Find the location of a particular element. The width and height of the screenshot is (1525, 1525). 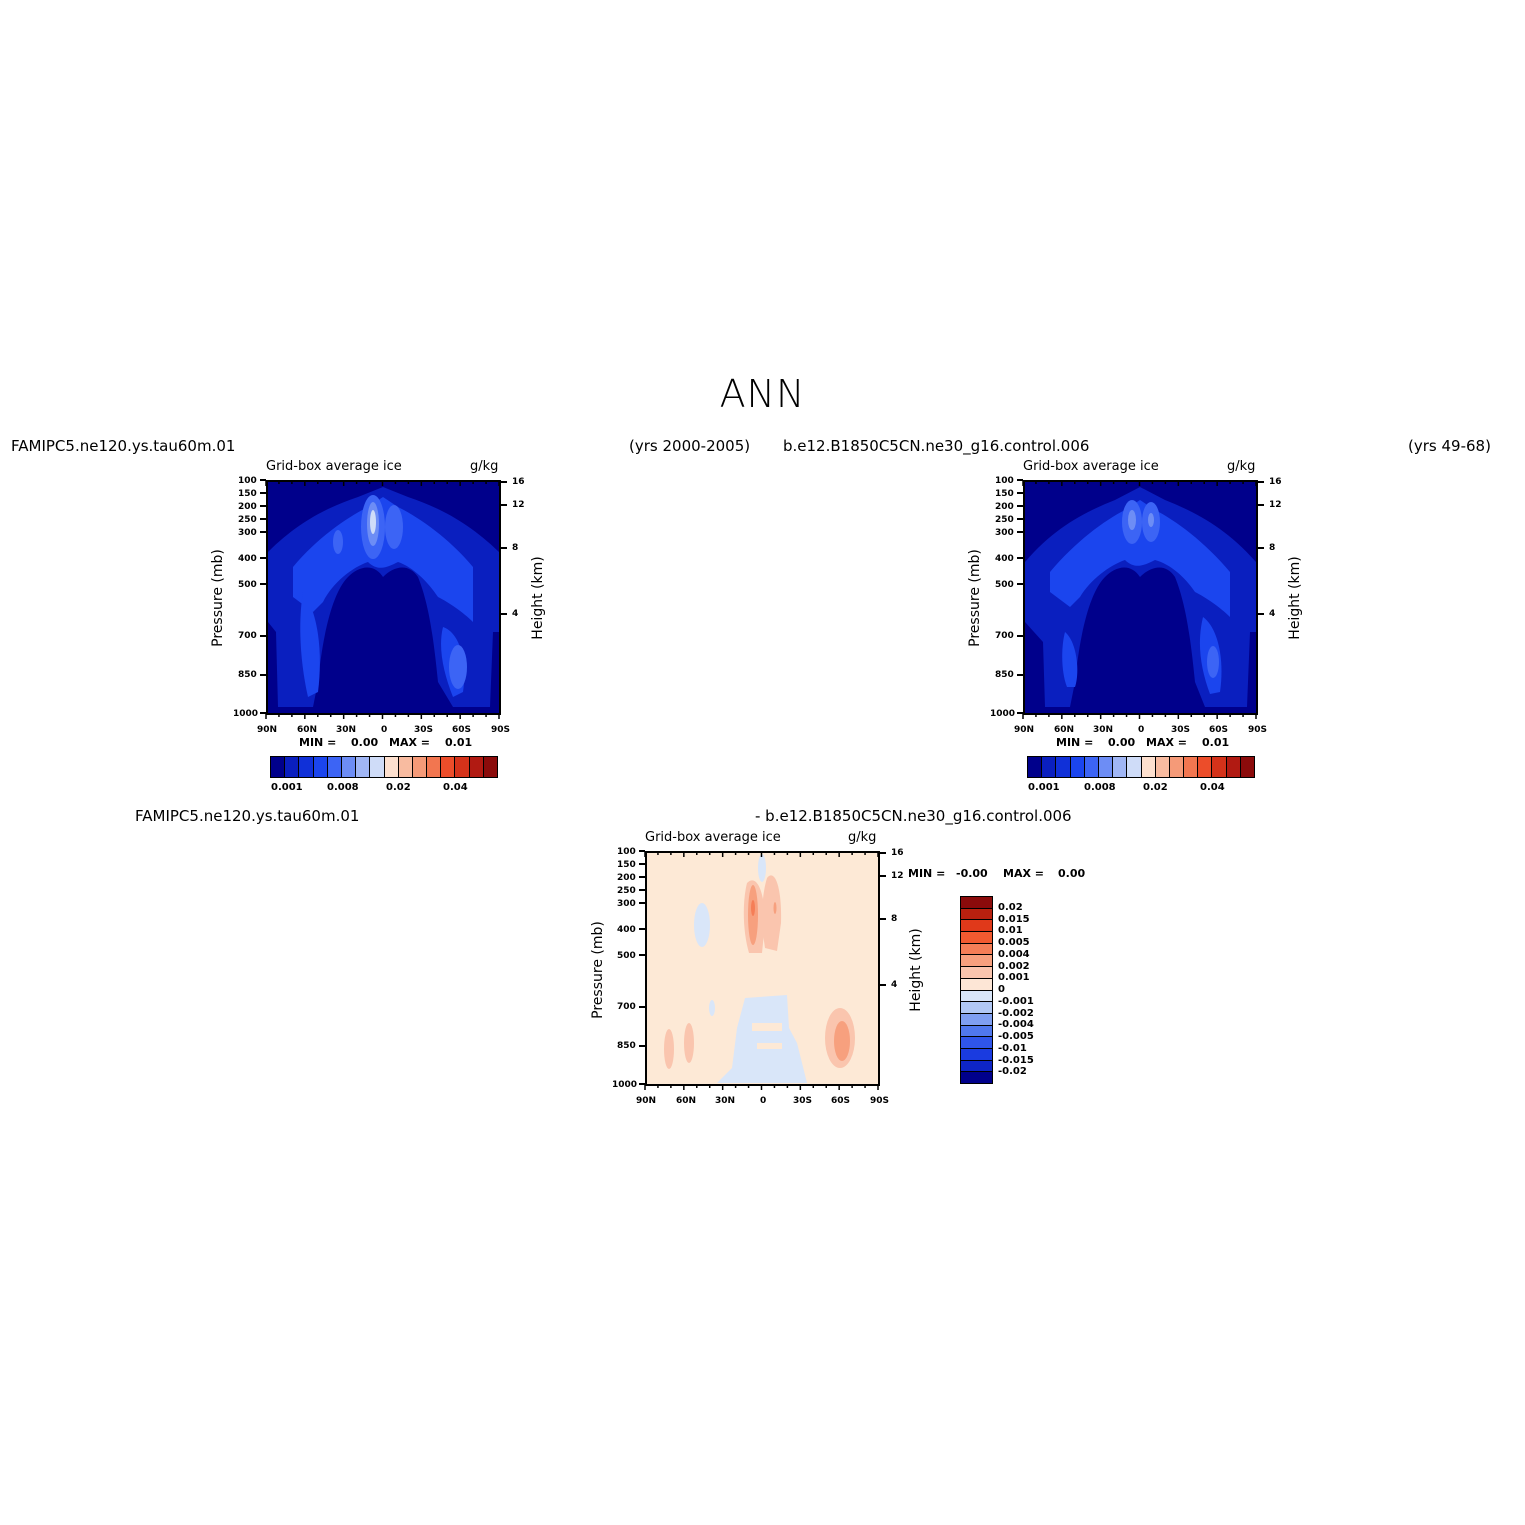

panel1-colorbar is located at coordinates (384, 767).